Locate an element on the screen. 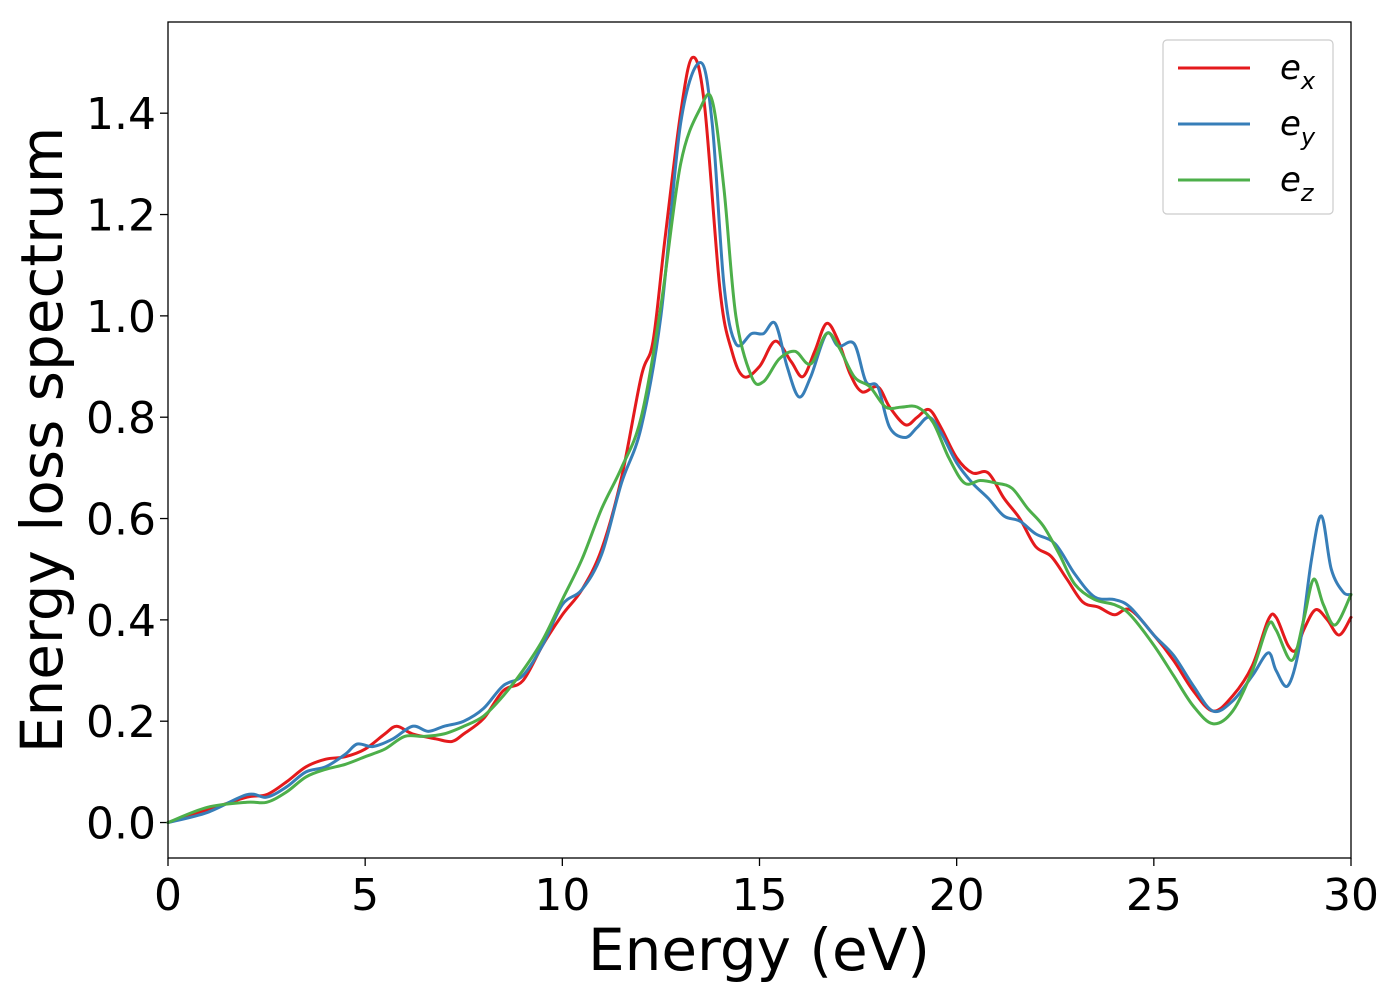 Image resolution: width=1400 pixels, height=1000 pixels. legend-label-subscript: x is located at coordinates (1308, 81).